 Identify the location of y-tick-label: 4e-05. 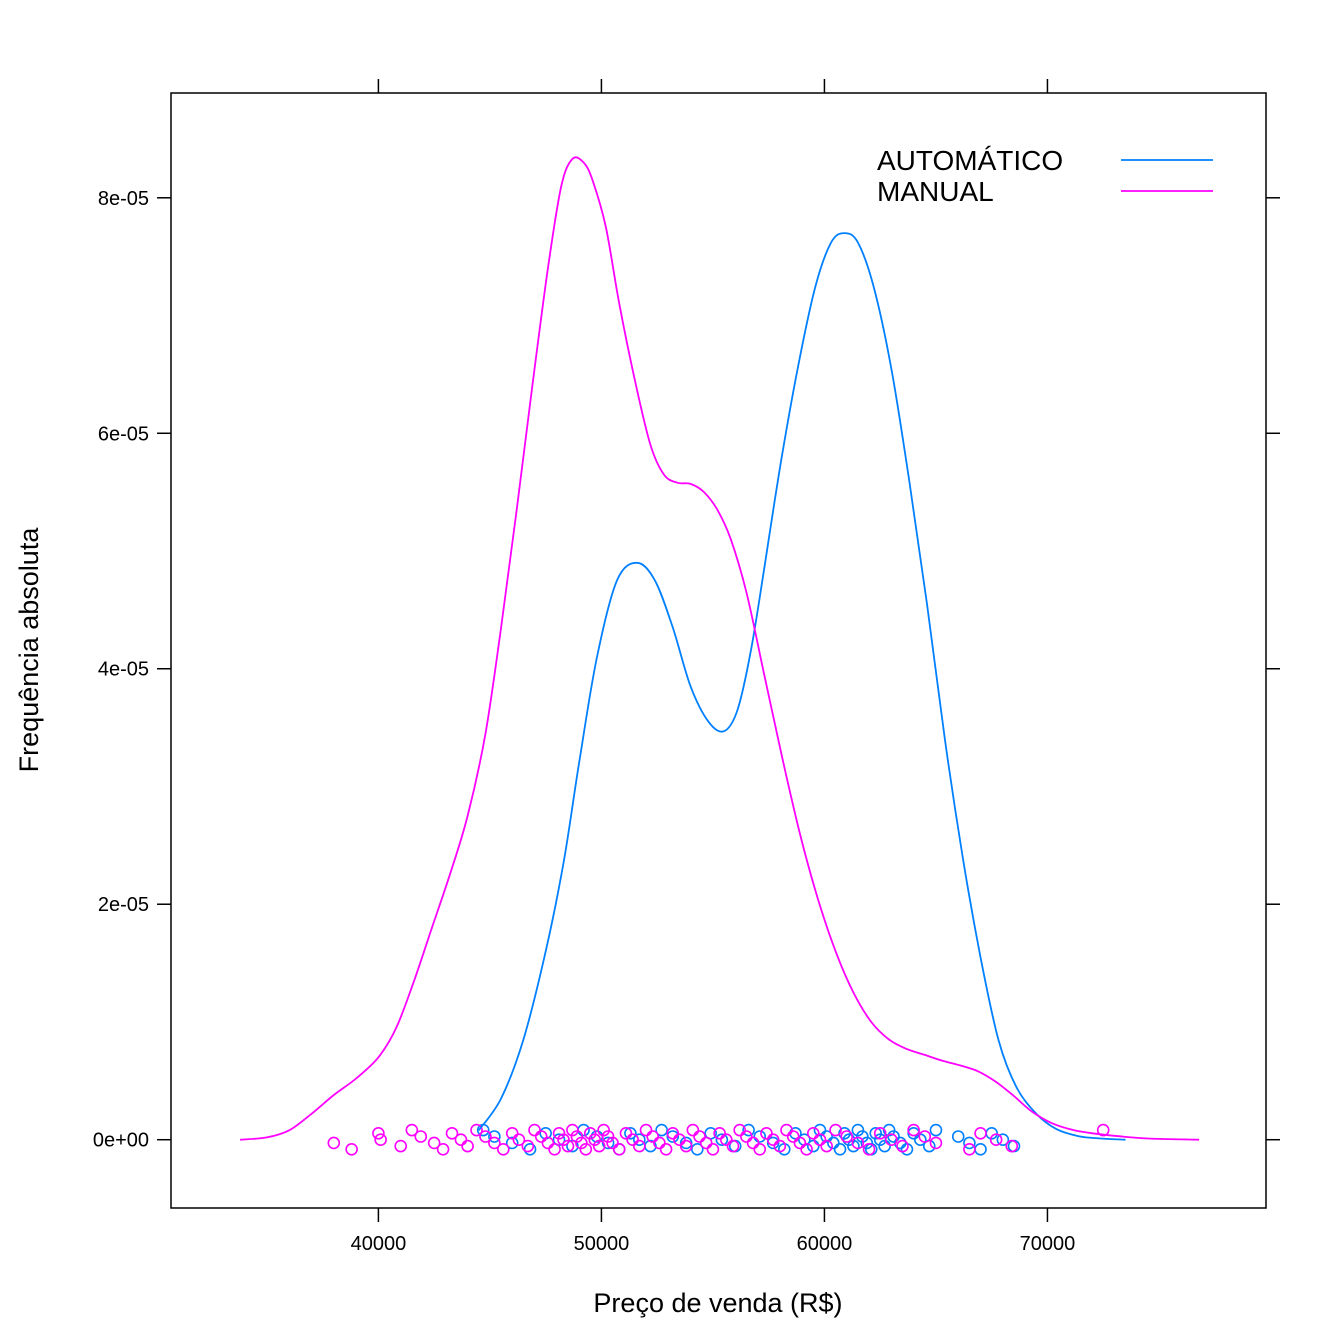
(123, 670).